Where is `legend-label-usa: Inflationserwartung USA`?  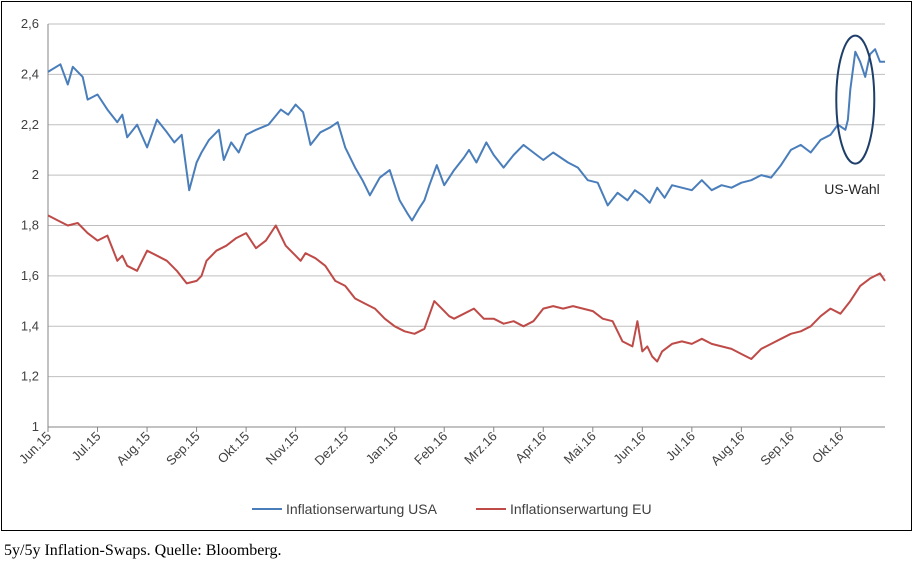 legend-label-usa: Inflationserwartung USA is located at coordinates (362, 509).